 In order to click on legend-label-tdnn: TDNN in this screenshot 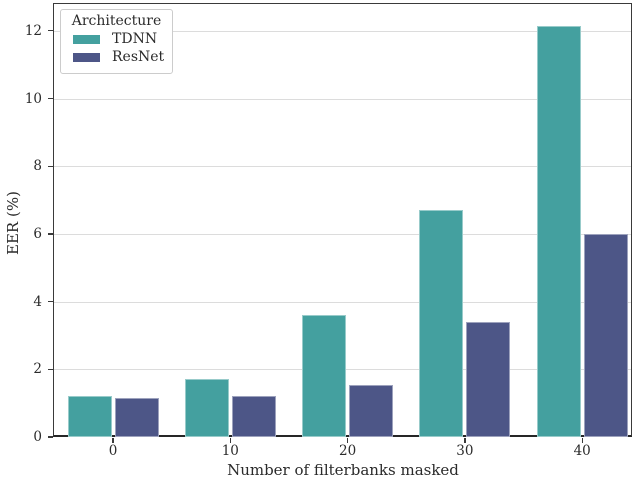, I will do `click(135, 39)`.